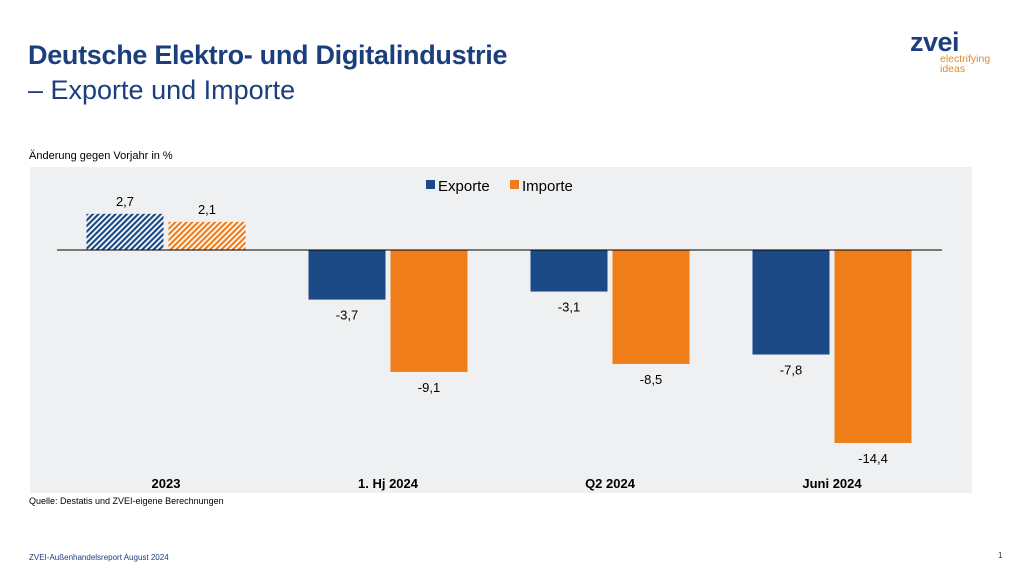 The image size is (1024, 576). What do you see at coordinates (514, 184) in the screenshot?
I see `legend-swatch-importe` at bounding box center [514, 184].